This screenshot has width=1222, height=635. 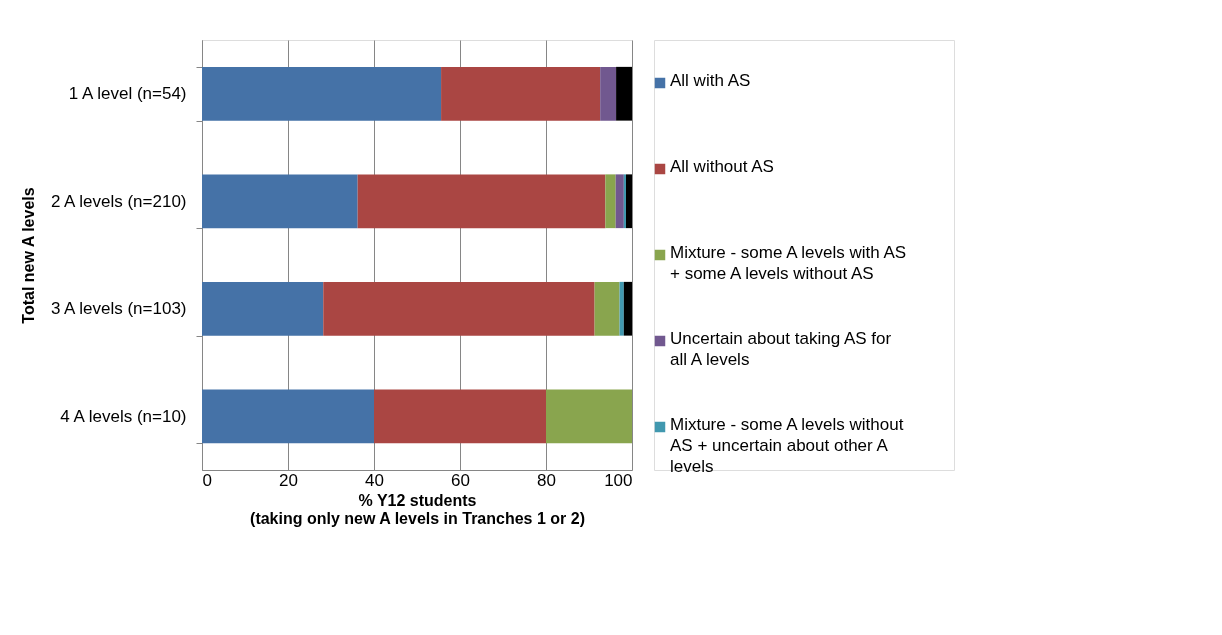 What do you see at coordinates (788, 263) in the screenshot?
I see `legend-label: Mixture - some A levels with AS + some A levels without AS` at bounding box center [788, 263].